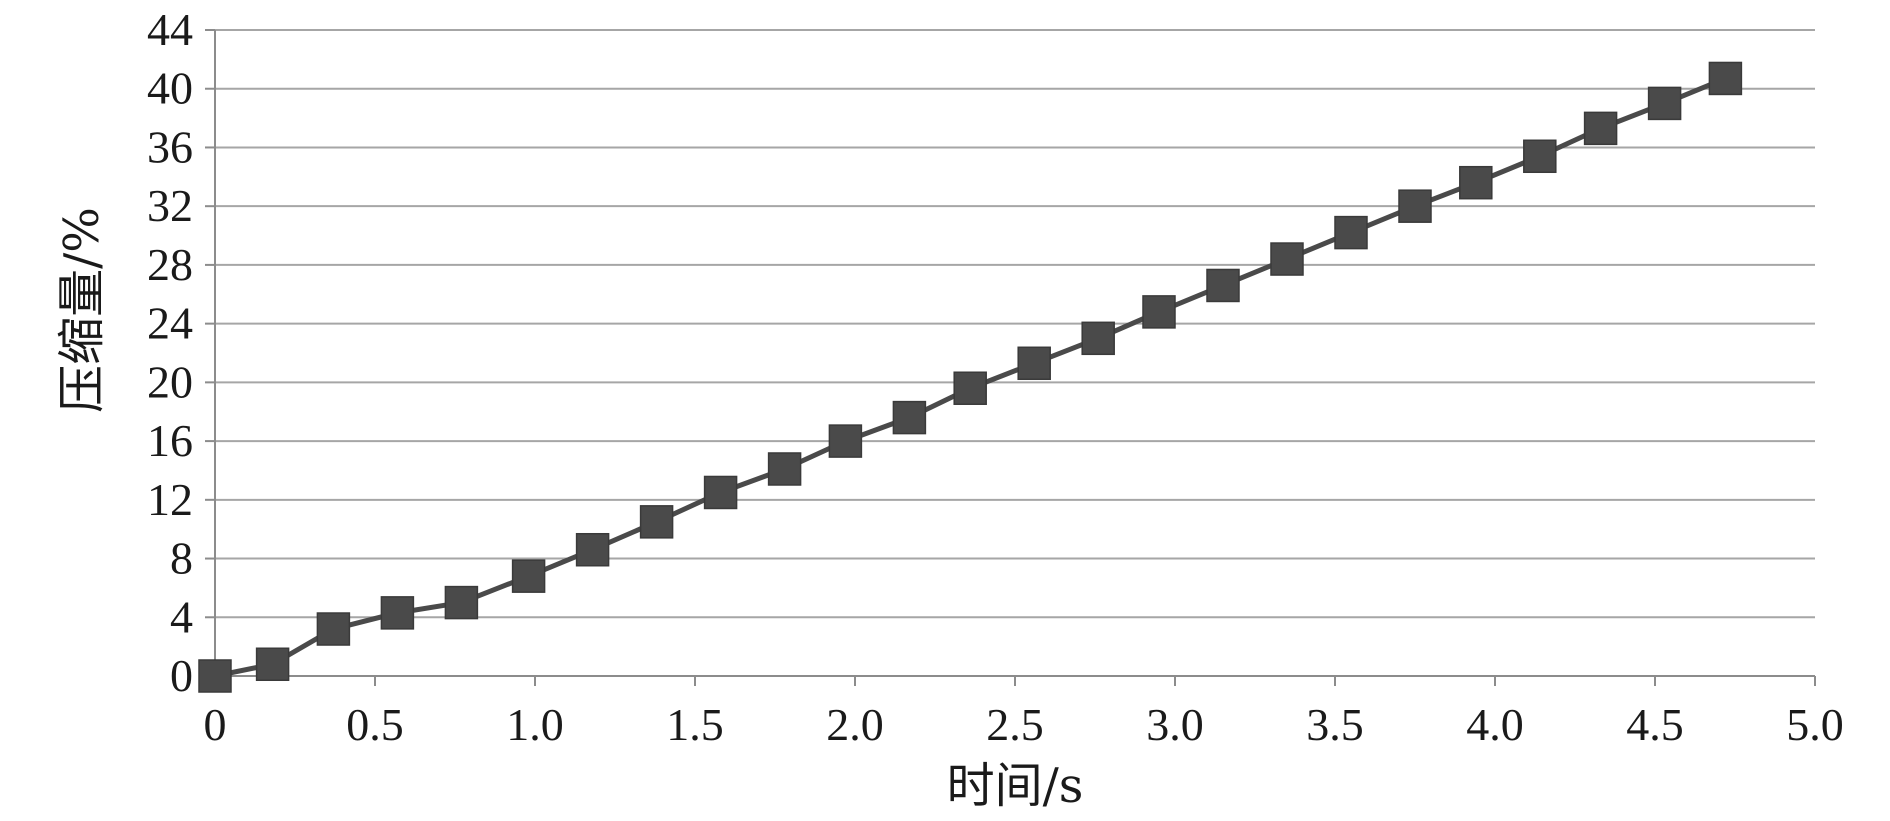  What do you see at coordinates (170, 146) in the screenshot?
I see `y-tick-label: 36` at bounding box center [170, 146].